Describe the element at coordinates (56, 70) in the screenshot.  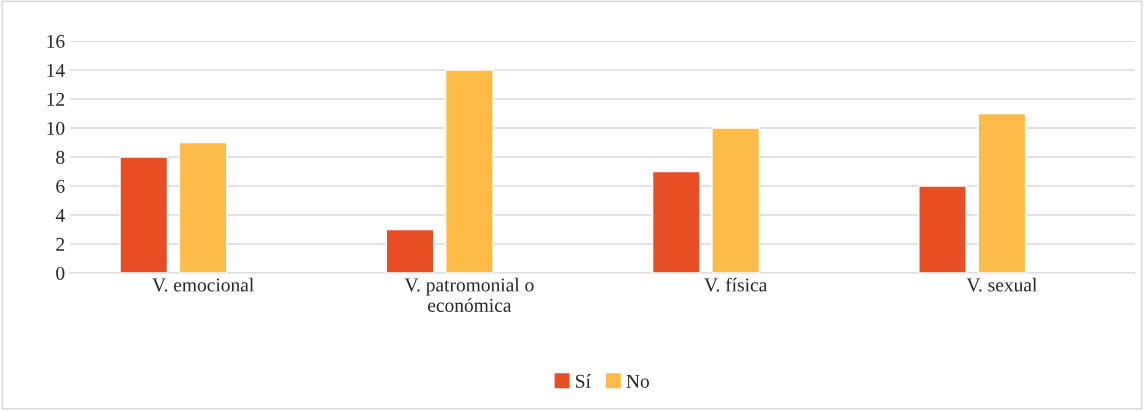
I see `y-tick-label: 14` at that location.